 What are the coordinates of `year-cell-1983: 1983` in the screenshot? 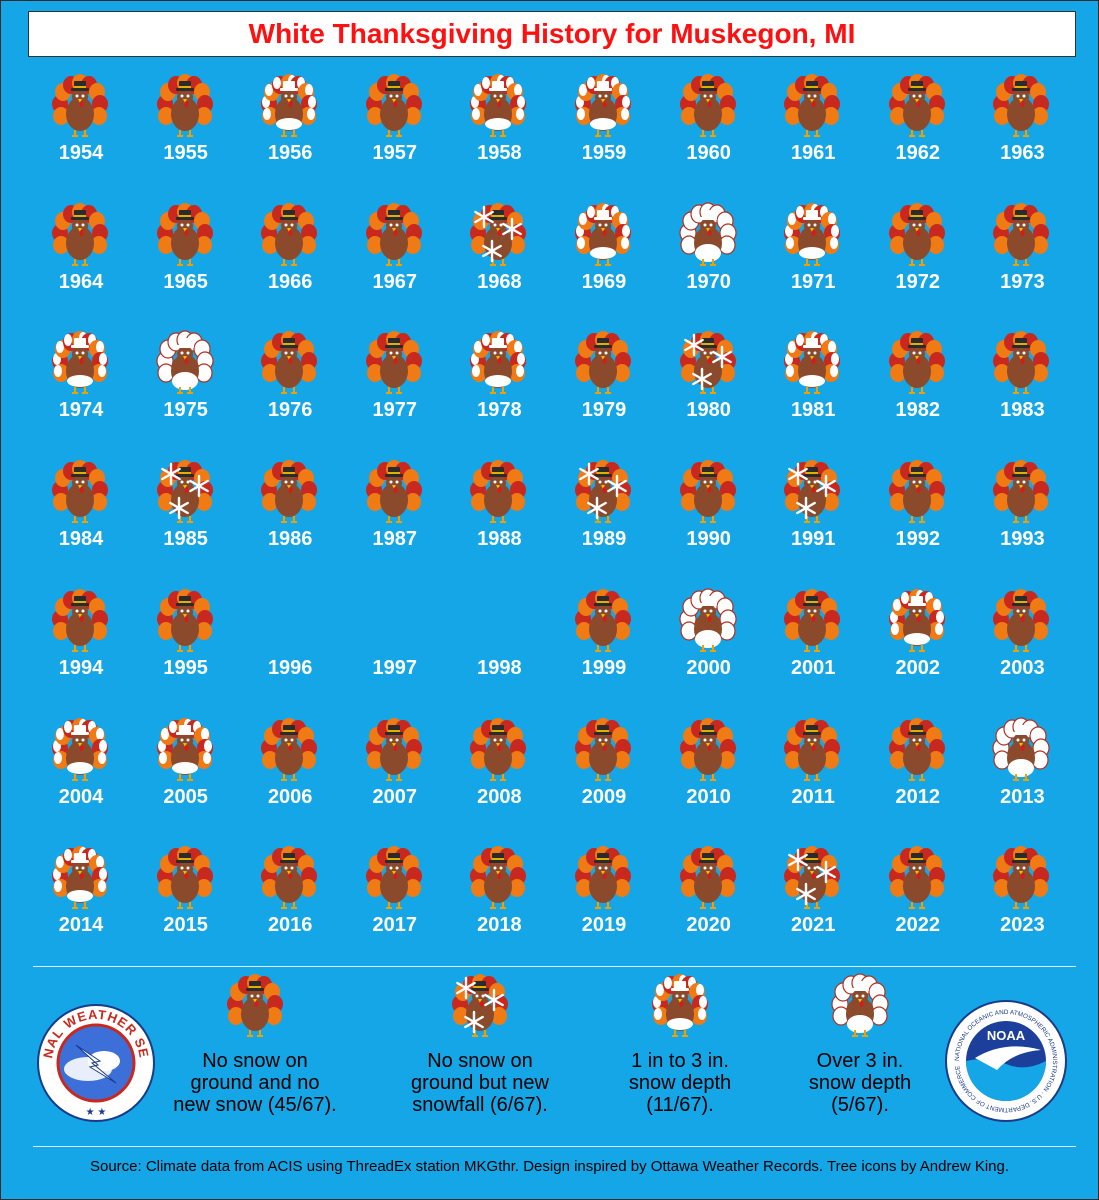 It's located at (1022, 388).